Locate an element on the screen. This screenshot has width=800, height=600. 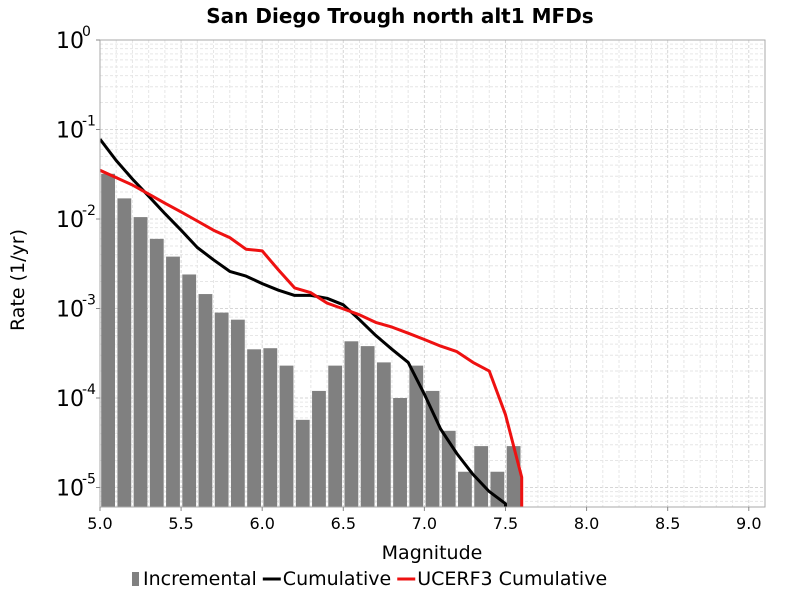
legend-item: Cumulative is located at coordinates (326, 579).